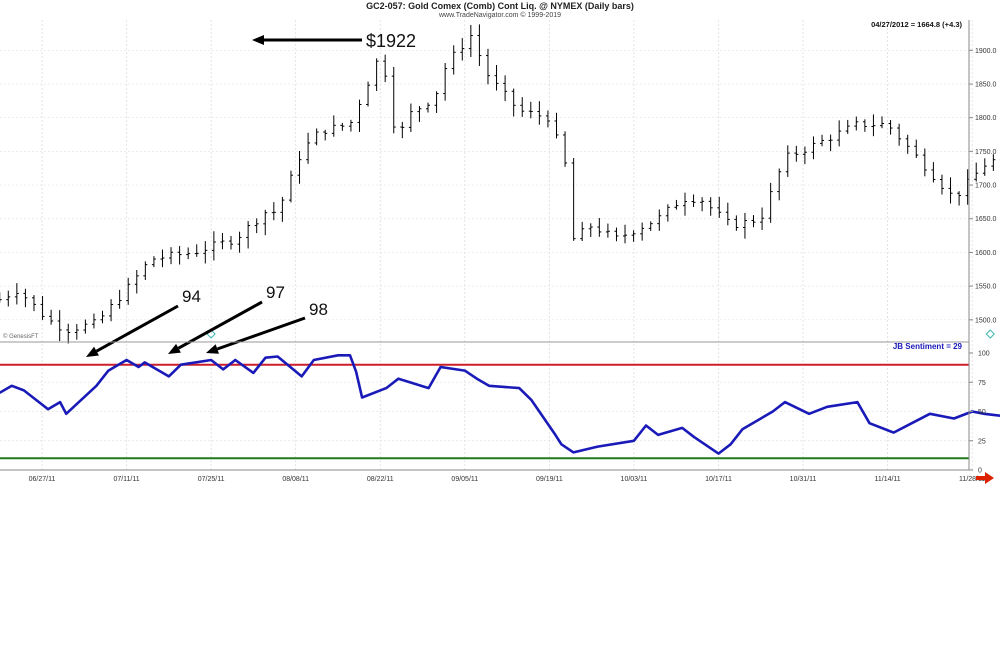 The image size is (1000, 653). Describe the element at coordinates (484, 411) in the screenshot. I see `sentiment-bands` at that location.